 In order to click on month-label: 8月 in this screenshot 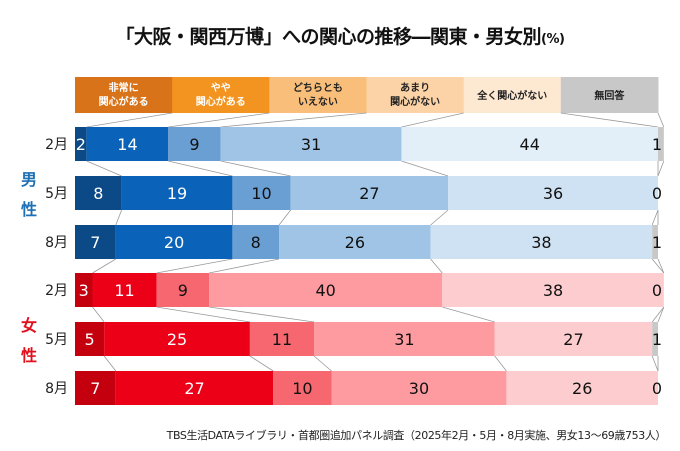, I will do `click(56, 243)`.